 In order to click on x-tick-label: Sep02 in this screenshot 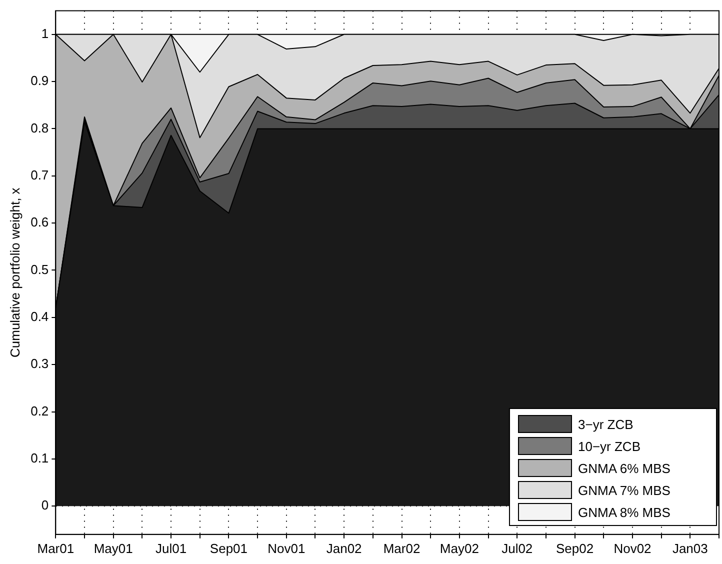, I will do `click(575, 548)`.